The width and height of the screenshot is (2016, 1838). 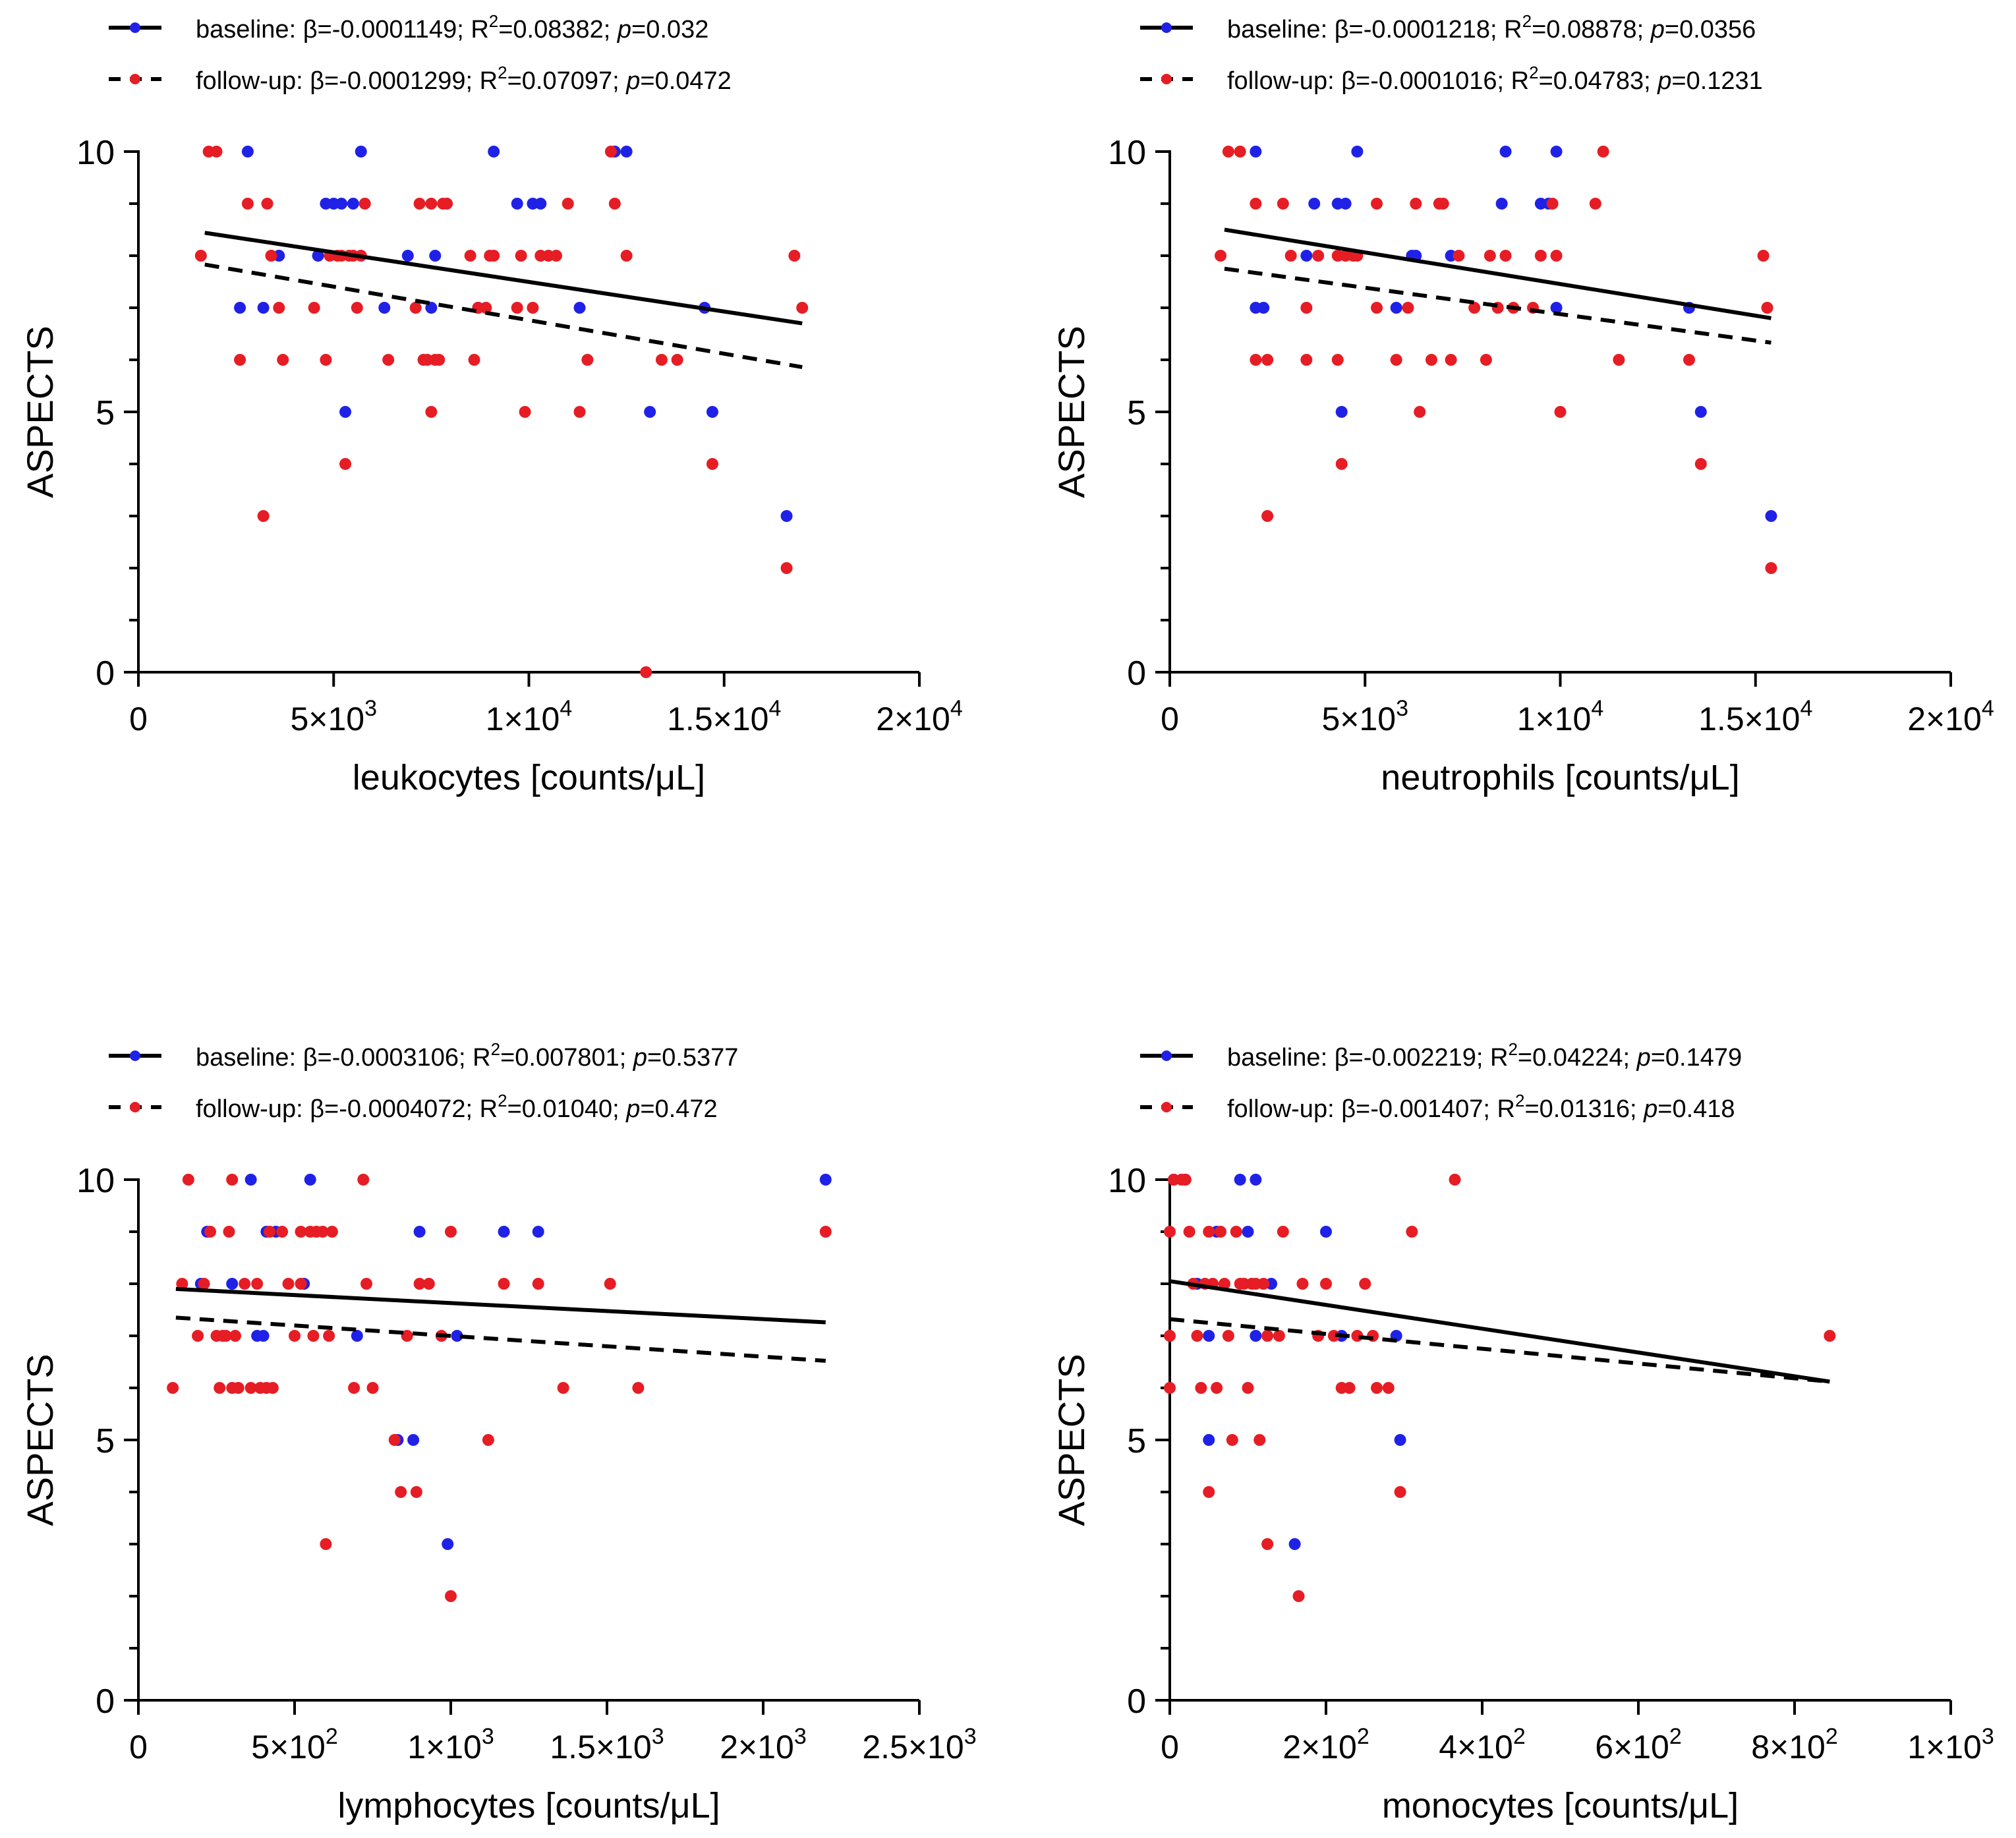 I want to click on legend-beta: β=-0.0003106, so click(x=381, y=1058).